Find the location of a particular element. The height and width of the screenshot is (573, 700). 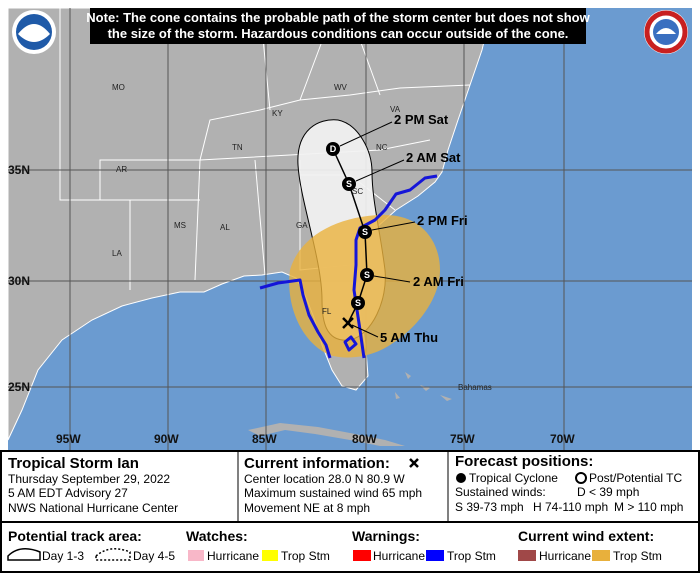

place-label: AL is located at coordinates (225, 227).